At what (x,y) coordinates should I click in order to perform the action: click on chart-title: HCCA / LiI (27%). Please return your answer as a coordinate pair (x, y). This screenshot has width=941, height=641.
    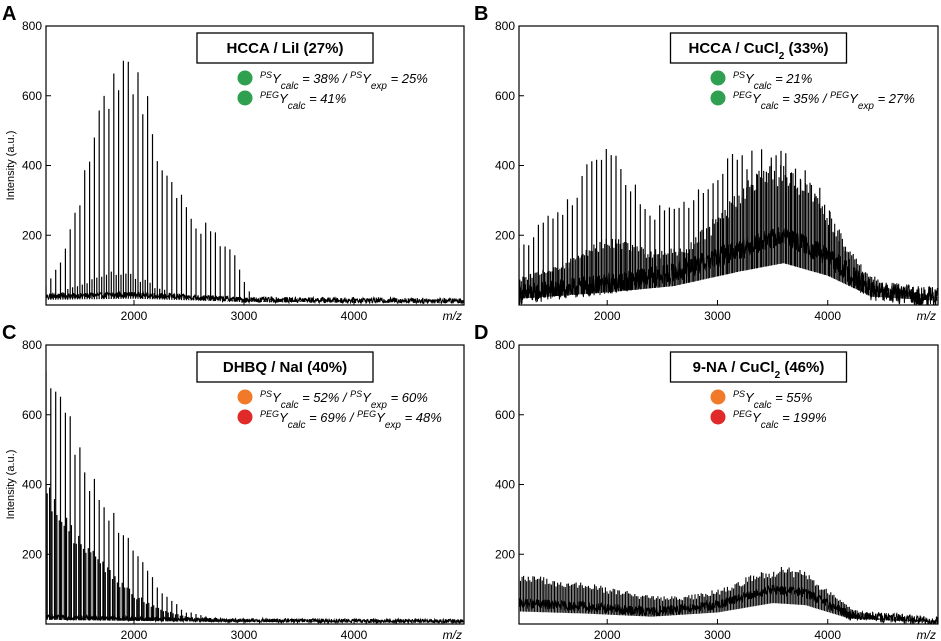
    Looking at the image, I should click on (285, 48).